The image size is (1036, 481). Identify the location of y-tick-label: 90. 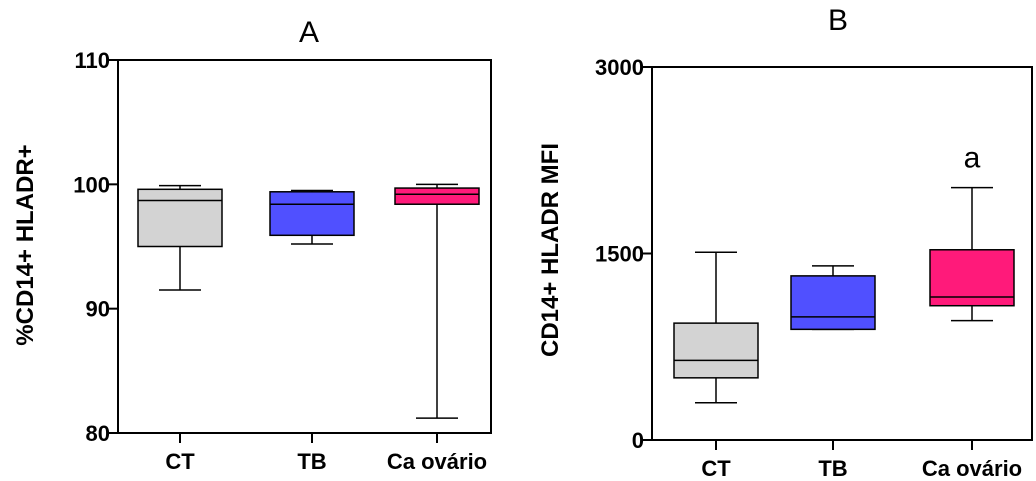
(98, 309).